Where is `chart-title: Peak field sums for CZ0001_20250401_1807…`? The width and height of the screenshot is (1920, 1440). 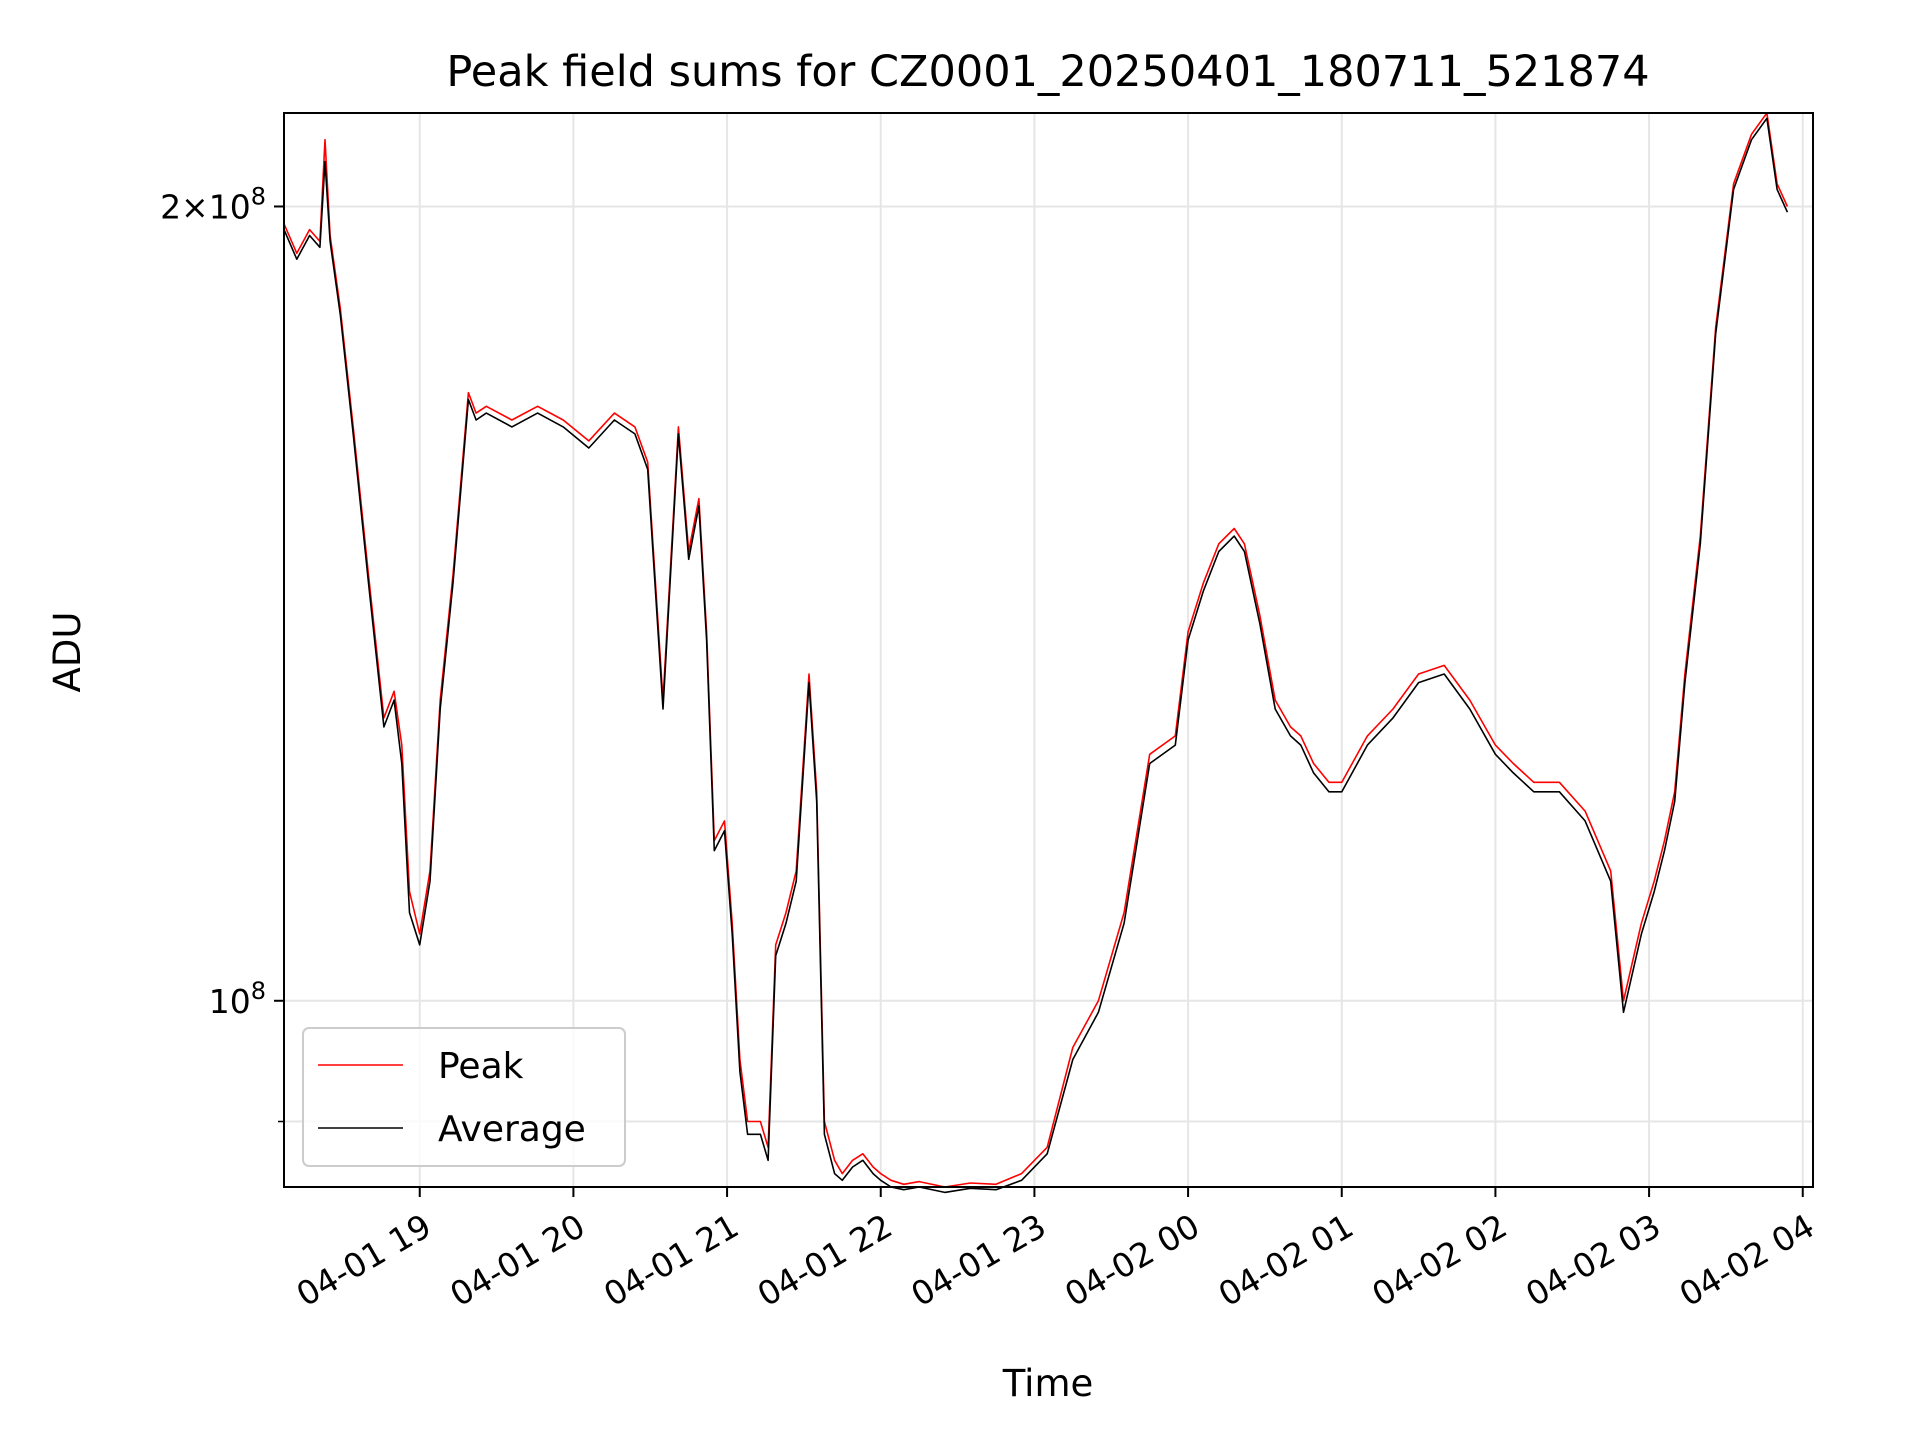 chart-title: Peak field sums for CZ0001_20250401_1807… is located at coordinates (1047, 72).